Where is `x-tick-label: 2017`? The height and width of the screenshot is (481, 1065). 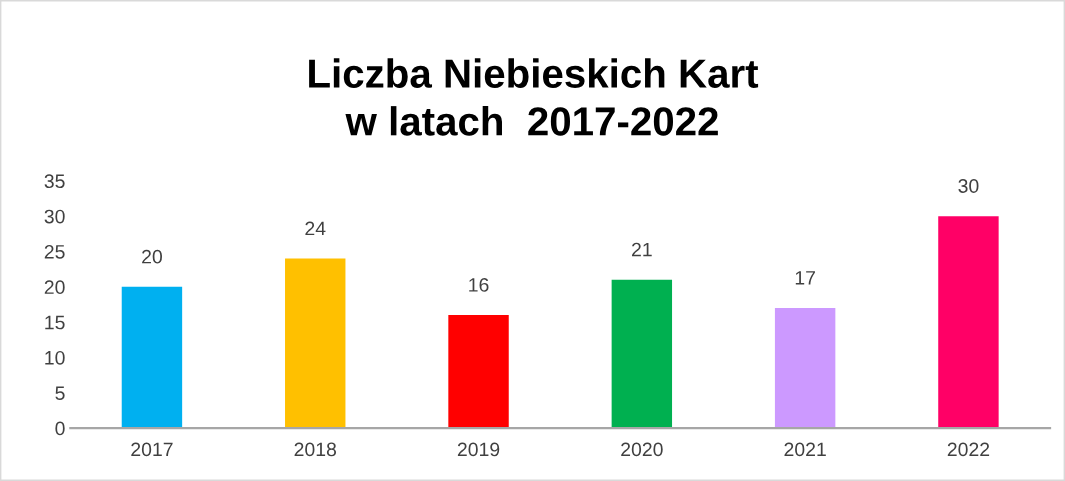 x-tick-label: 2017 is located at coordinates (152, 449).